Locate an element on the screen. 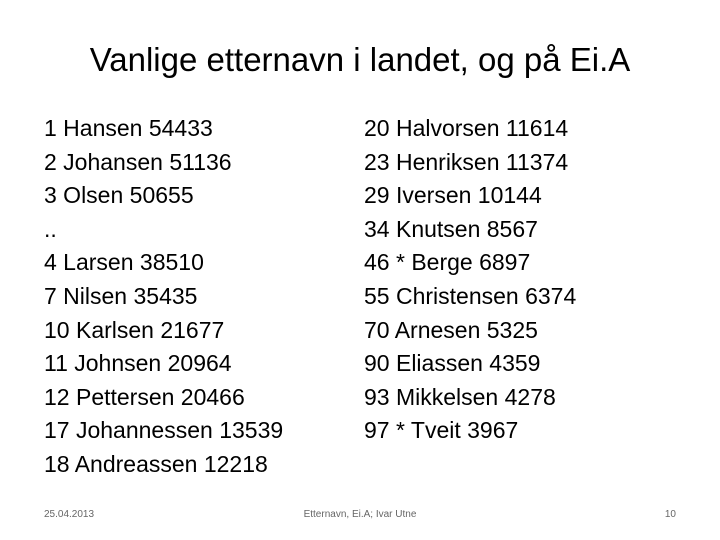 The height and width of the screenshot is (540, 720). page-number: 10 is located at coordinates (670, 514).